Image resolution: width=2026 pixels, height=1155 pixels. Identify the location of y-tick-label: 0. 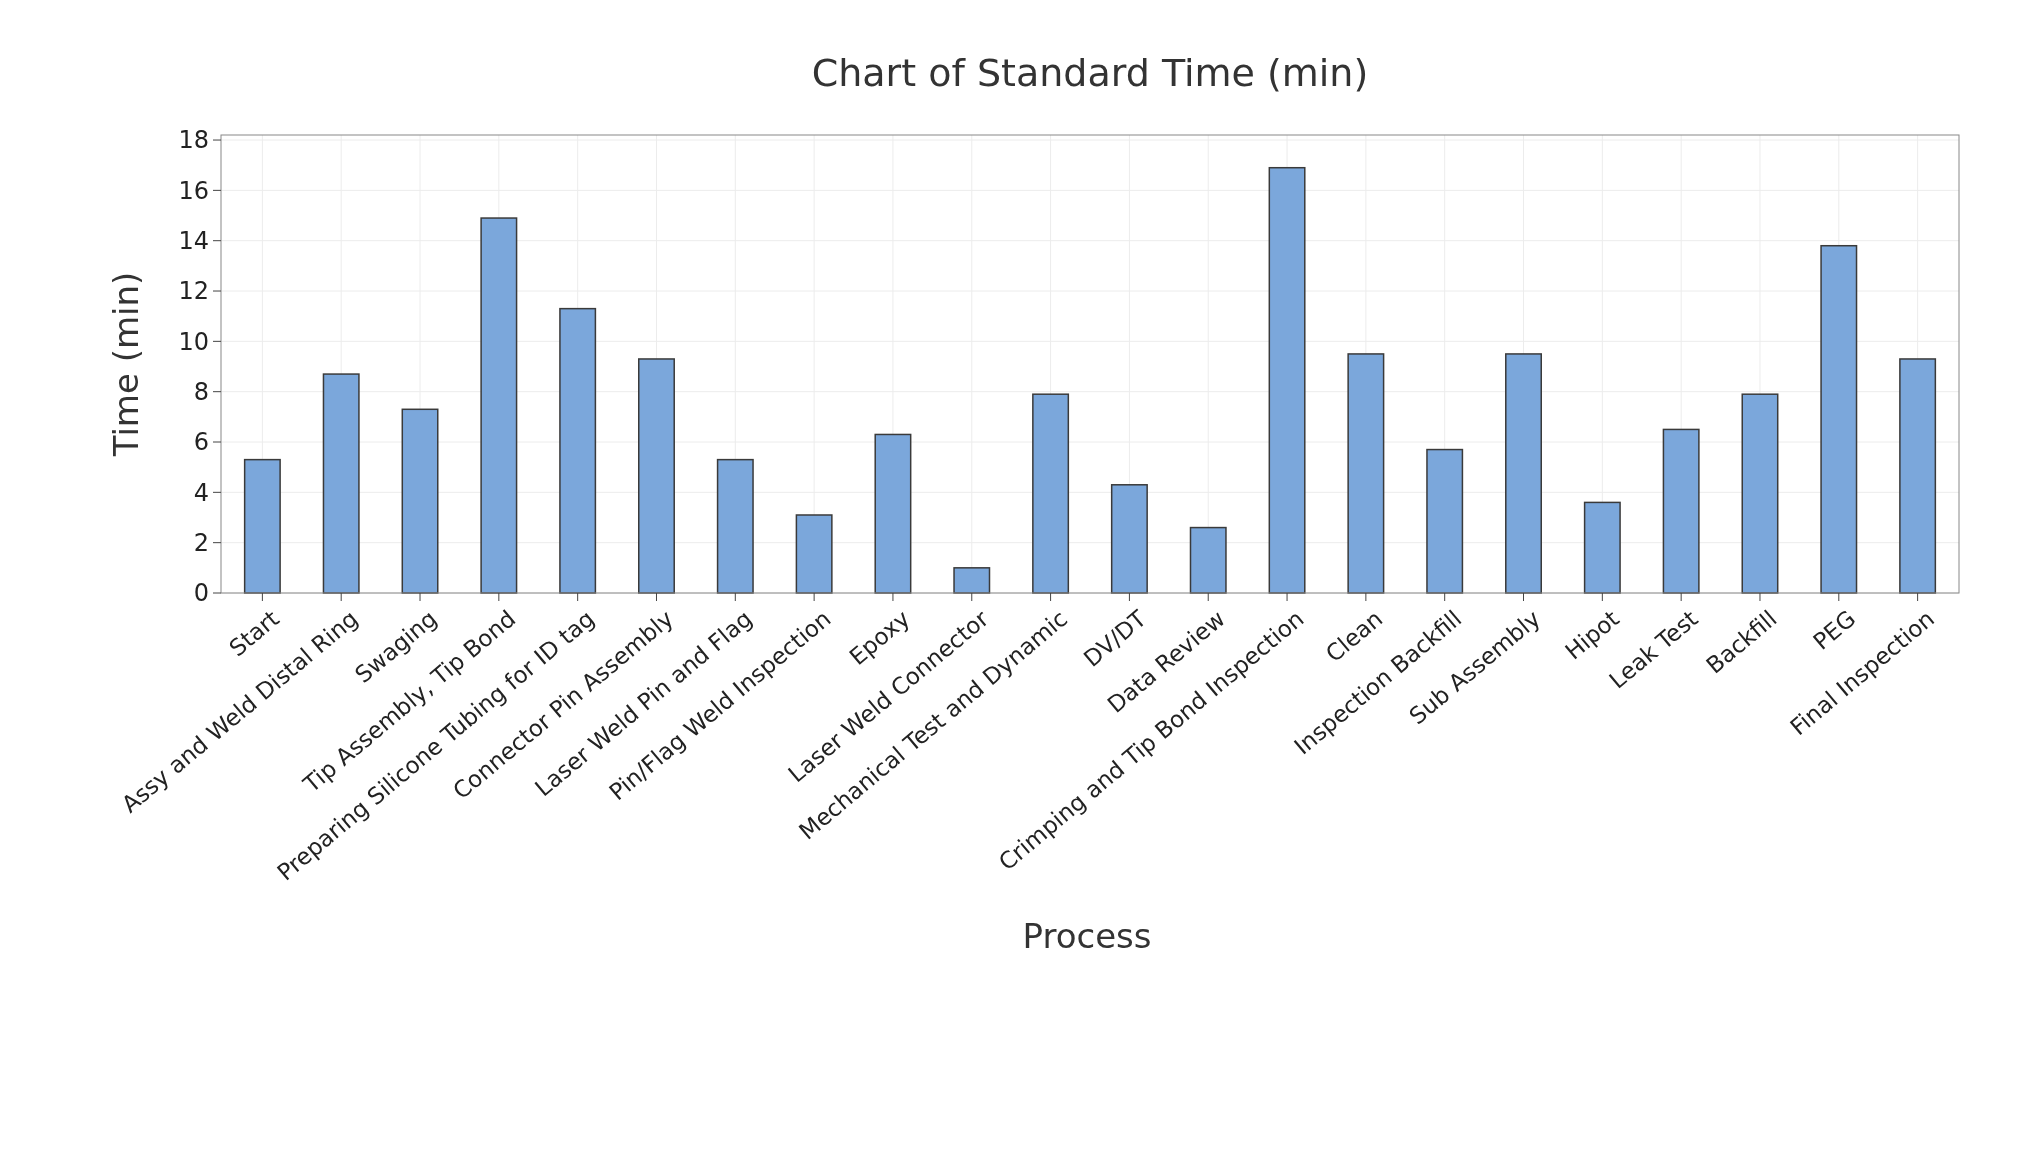
(201, 593).